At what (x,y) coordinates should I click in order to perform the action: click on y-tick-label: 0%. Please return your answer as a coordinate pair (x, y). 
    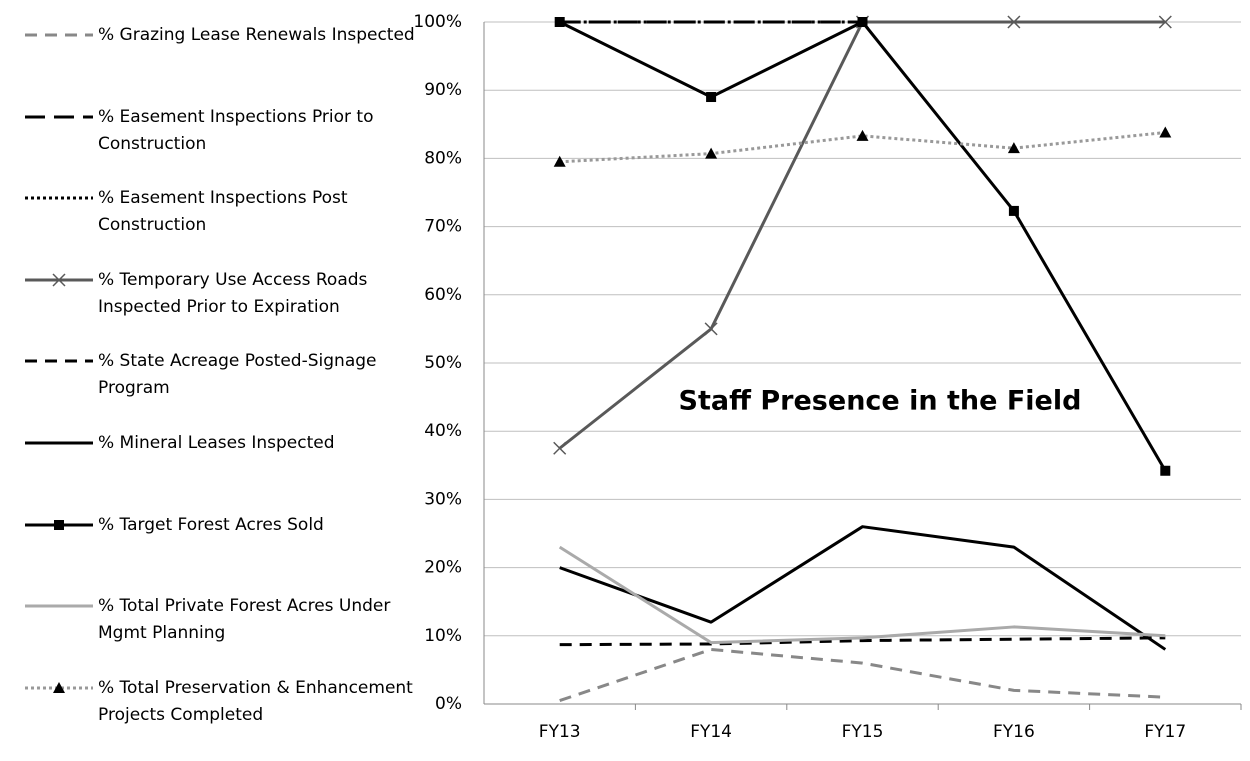
    Looking at the image, I should click on (448, 704).